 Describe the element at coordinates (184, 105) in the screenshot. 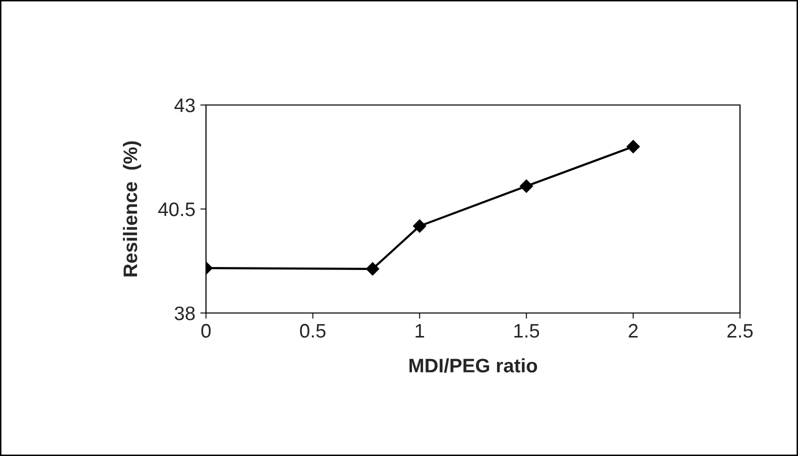

I see `y-tick-label: 43` at that location.